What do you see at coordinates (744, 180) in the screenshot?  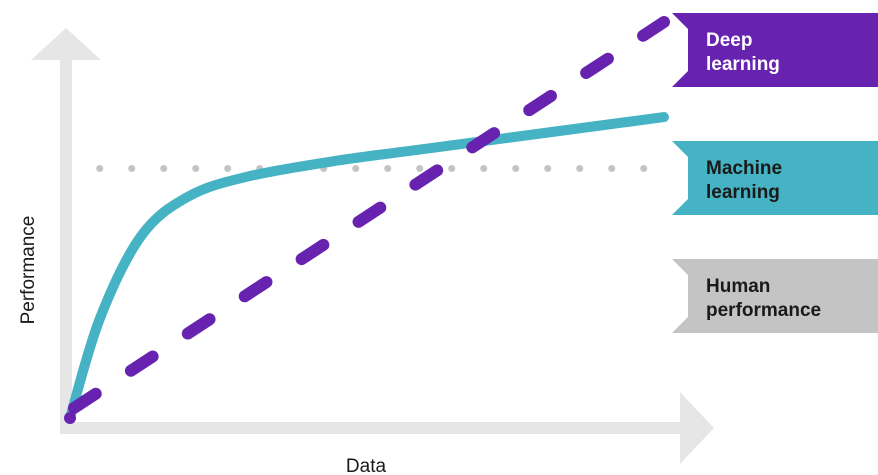 I see `machine-learning-tag-label: Machine learning` at bounding box center [744, 180].